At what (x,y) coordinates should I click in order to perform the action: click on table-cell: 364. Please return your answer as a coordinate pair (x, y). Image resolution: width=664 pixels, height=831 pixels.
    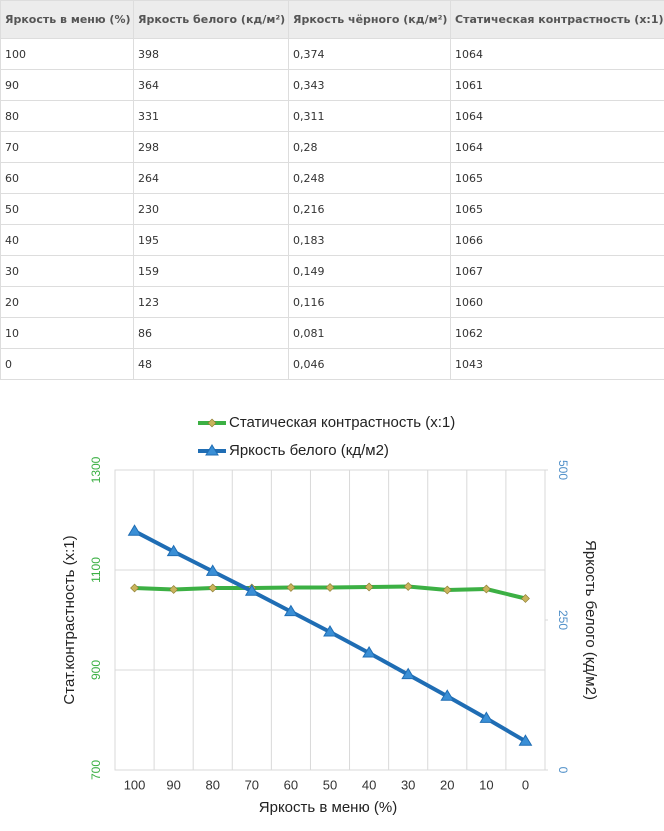
    Looking at the image, I should click on (211, 85).